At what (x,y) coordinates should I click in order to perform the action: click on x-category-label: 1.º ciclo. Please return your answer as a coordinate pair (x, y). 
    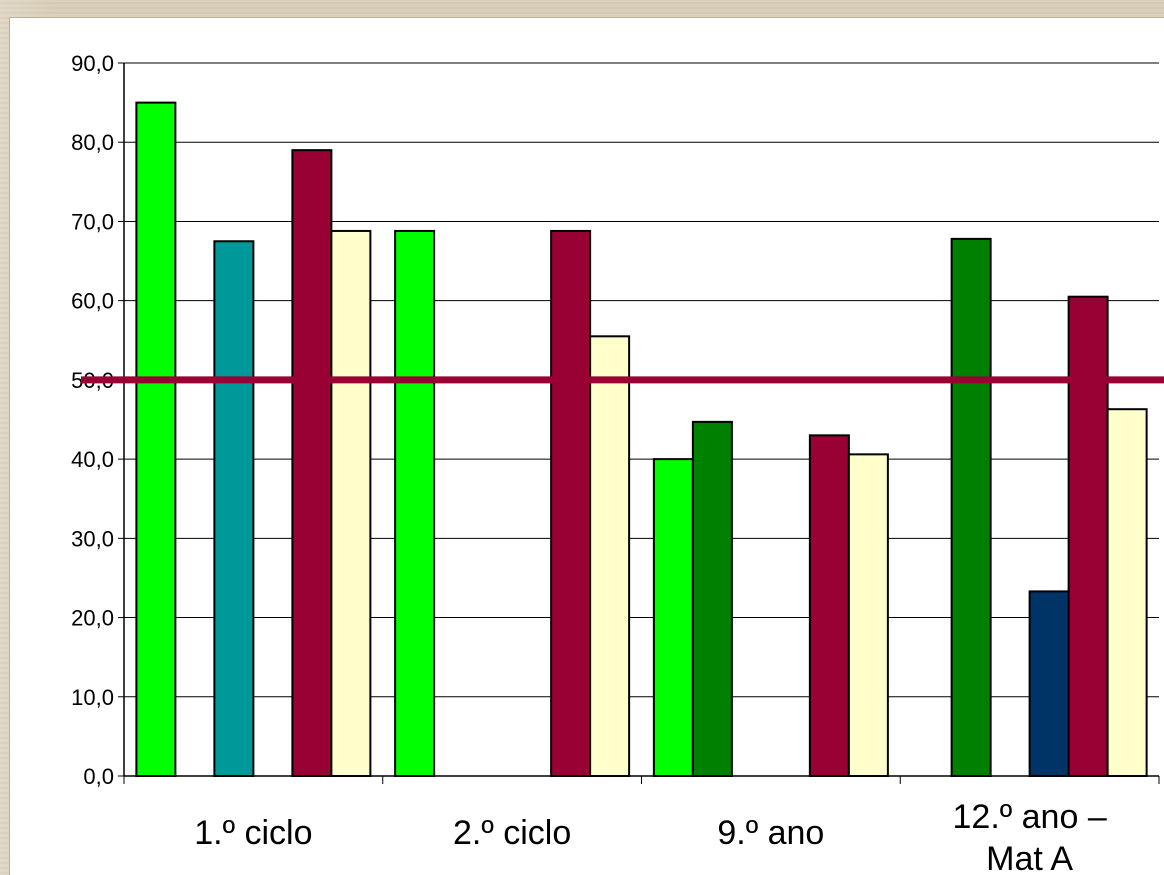
    Looking at the image, I should click on (253, 833).